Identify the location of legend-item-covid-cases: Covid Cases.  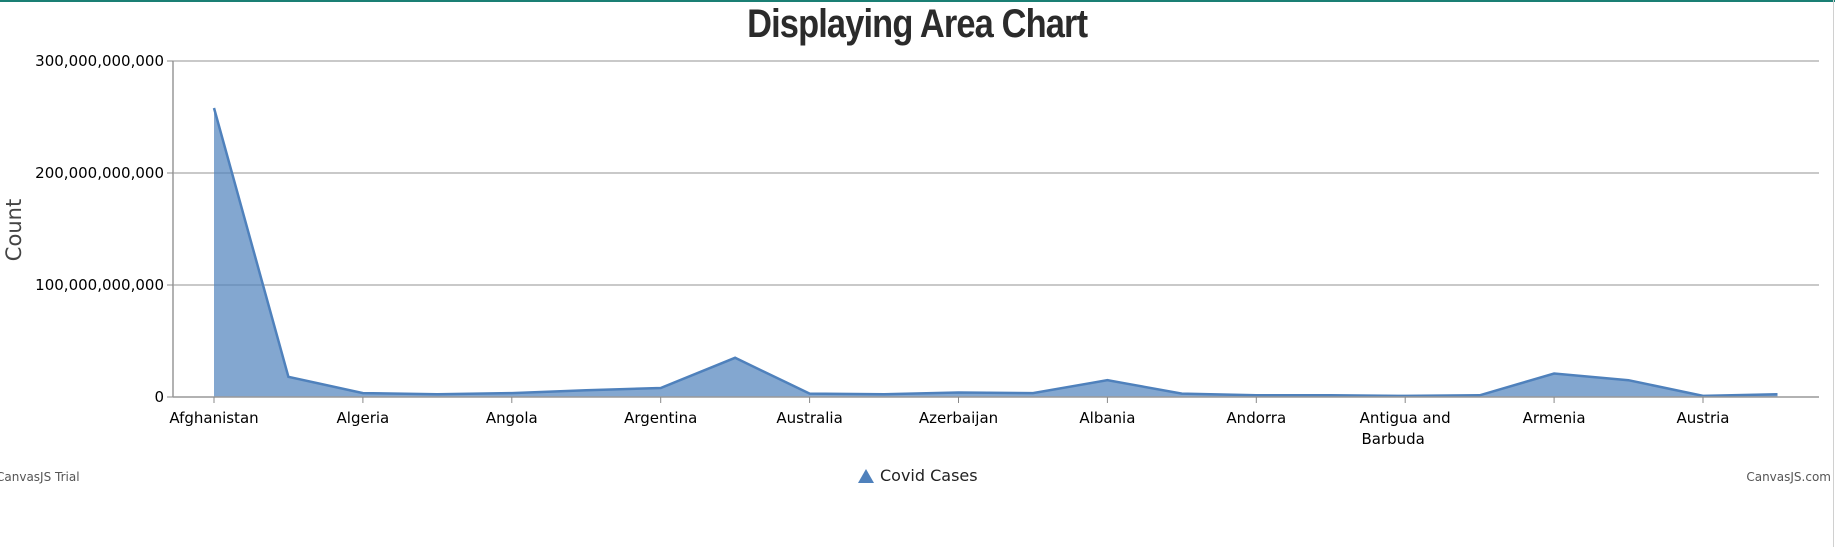
(918, 475).